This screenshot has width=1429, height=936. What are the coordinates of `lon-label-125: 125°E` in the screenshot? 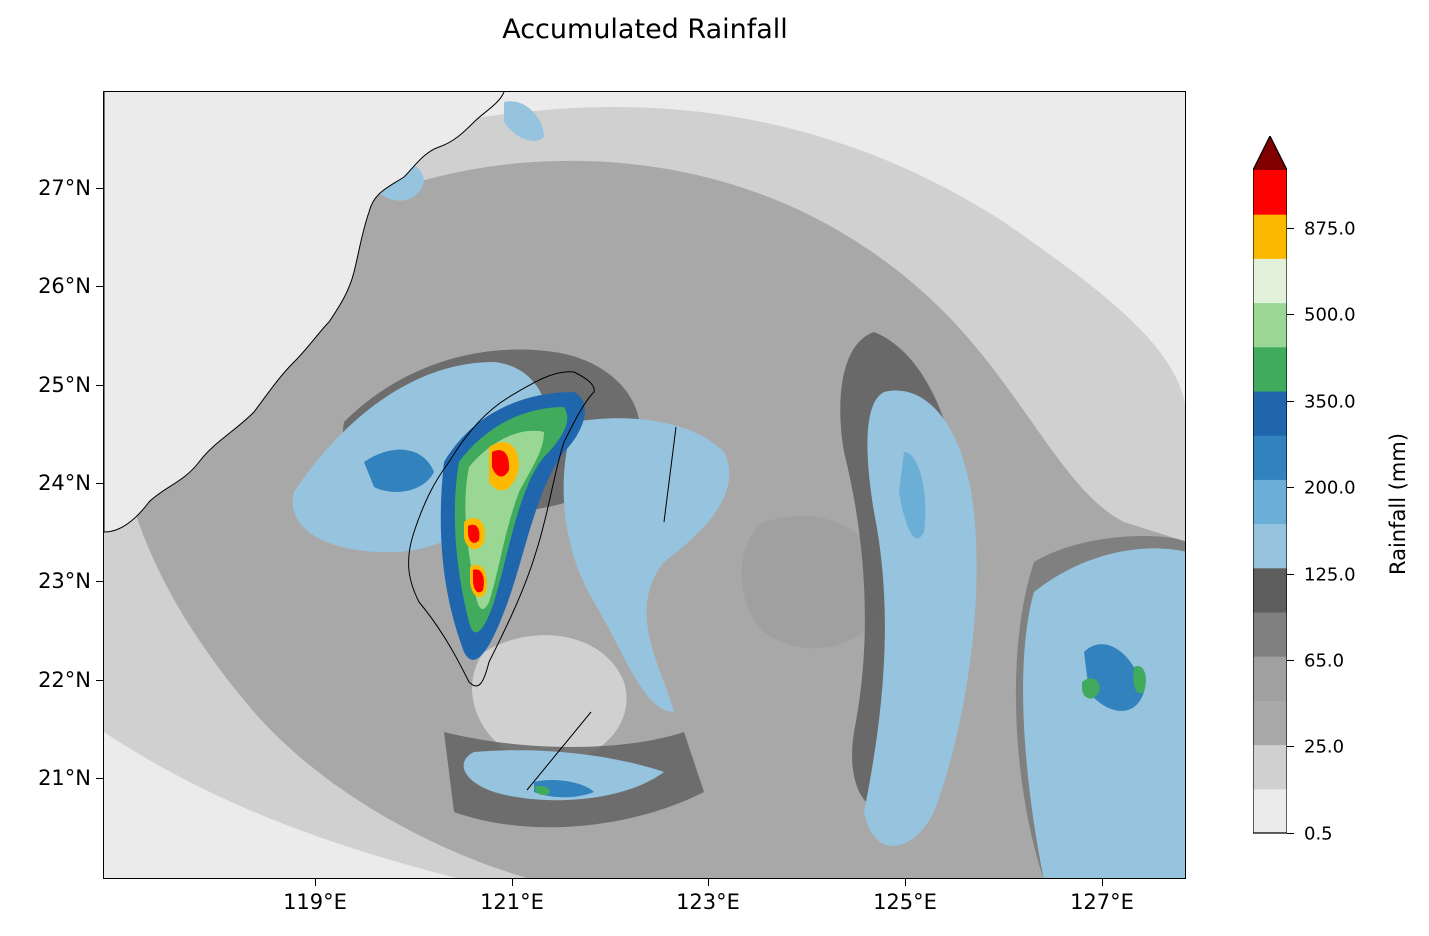 It's located at (905, 902).